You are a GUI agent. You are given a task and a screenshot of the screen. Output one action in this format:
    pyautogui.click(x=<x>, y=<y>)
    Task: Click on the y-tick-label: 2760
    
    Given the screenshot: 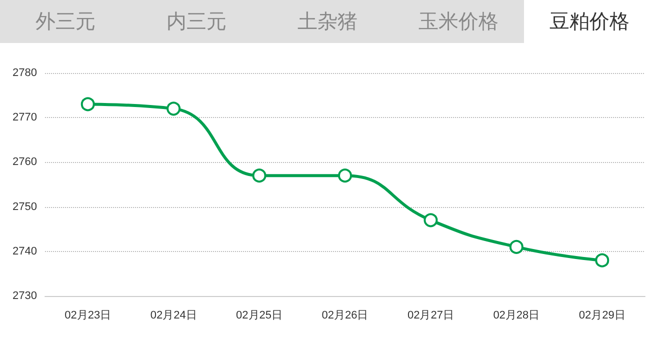 What is the action you would take?
    pyautogui.click(x=24, y=162)
    